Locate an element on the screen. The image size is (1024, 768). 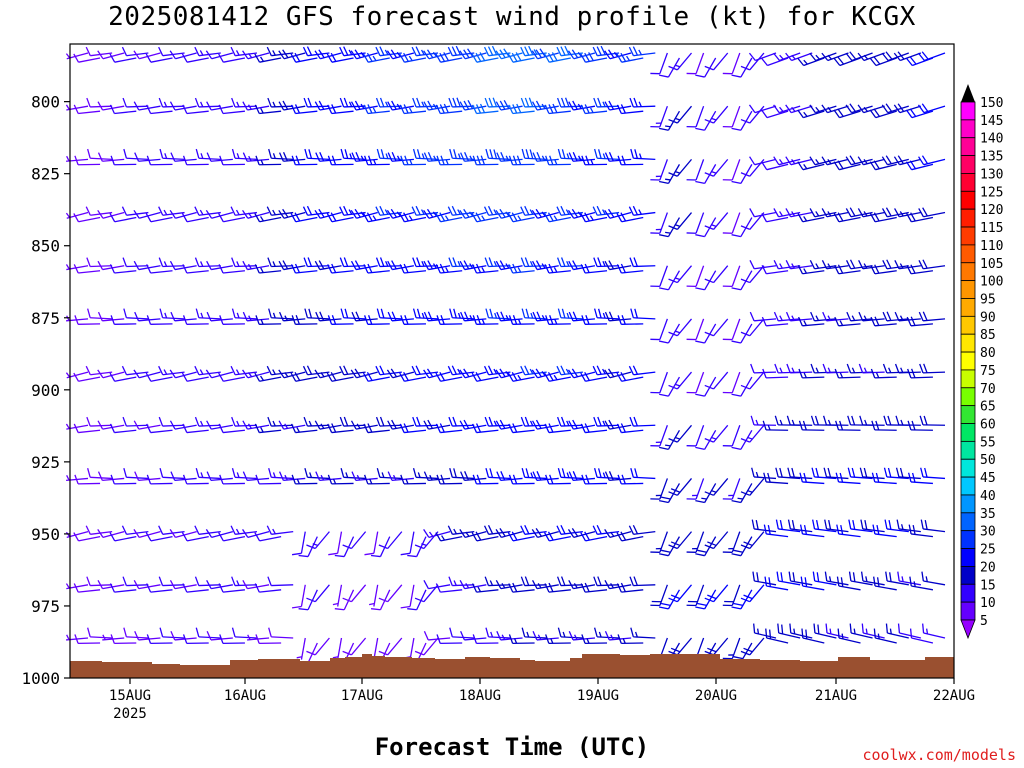
colorbar-segment is located at coordinates (968, 182).